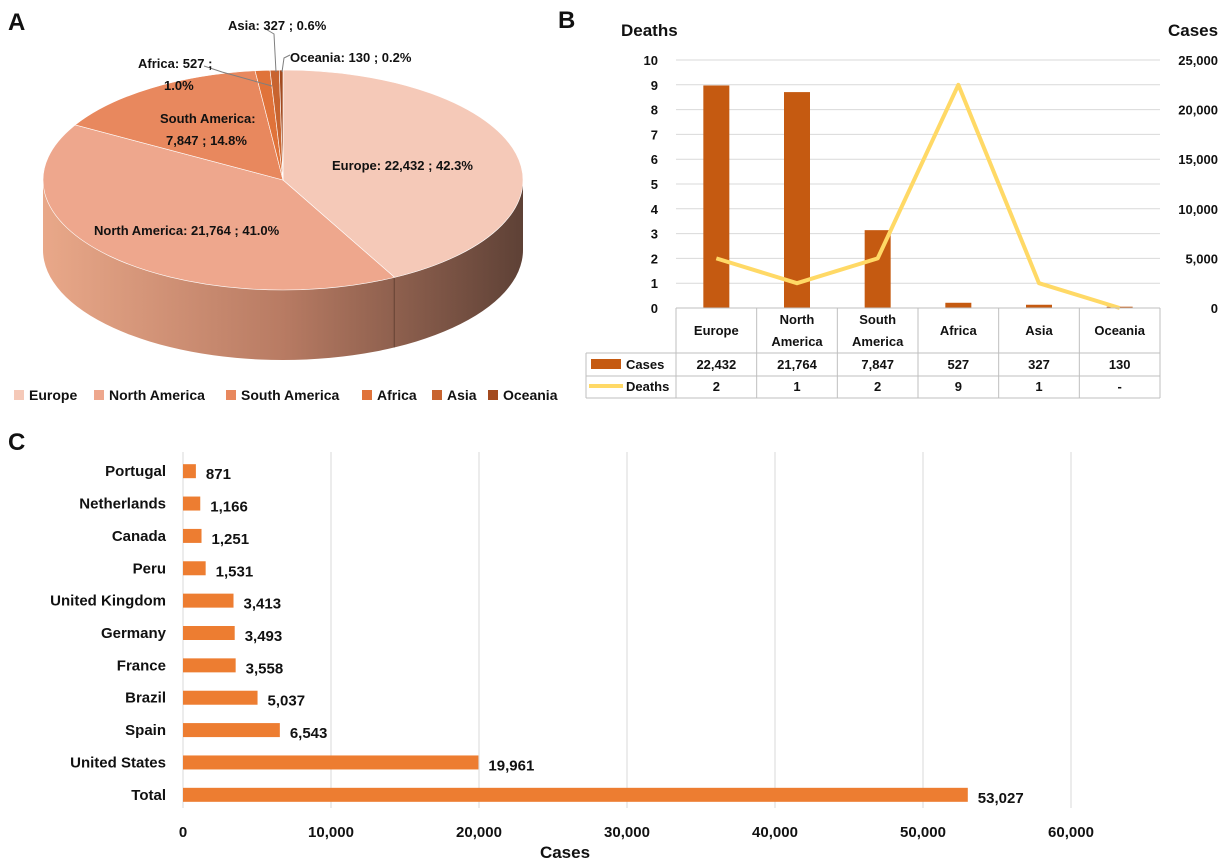 The height and width of the screenshot is (862, 1228). I want to click on right-tick-label: 20,000, so click(1198, 110).